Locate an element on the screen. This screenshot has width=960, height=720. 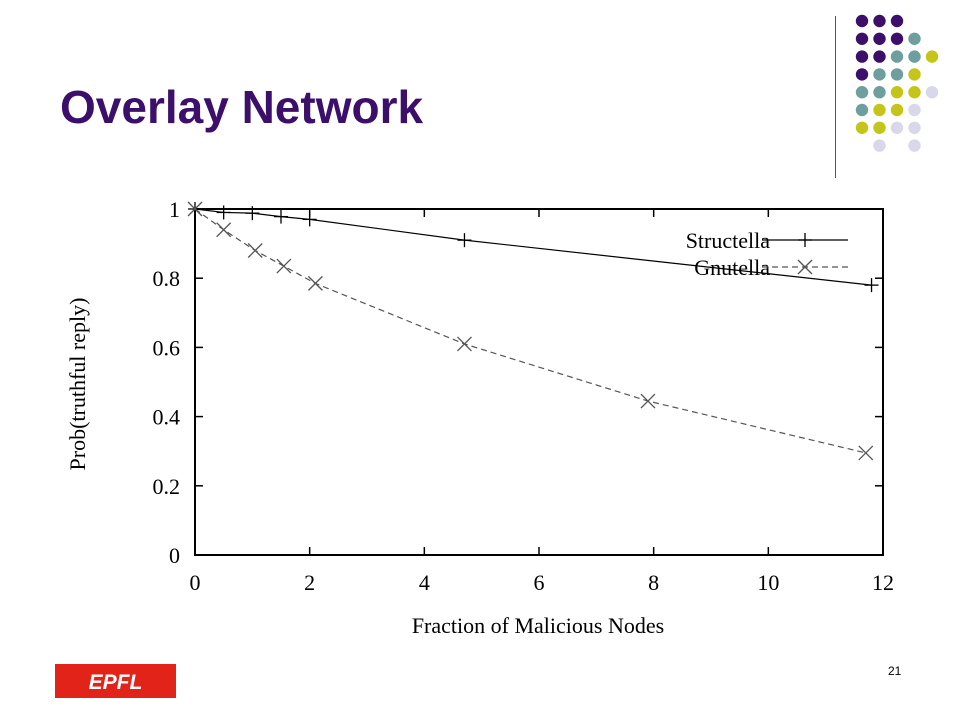
x-axis-label: Fraction of Malicious Nodes is located at coordinates (538, 625).